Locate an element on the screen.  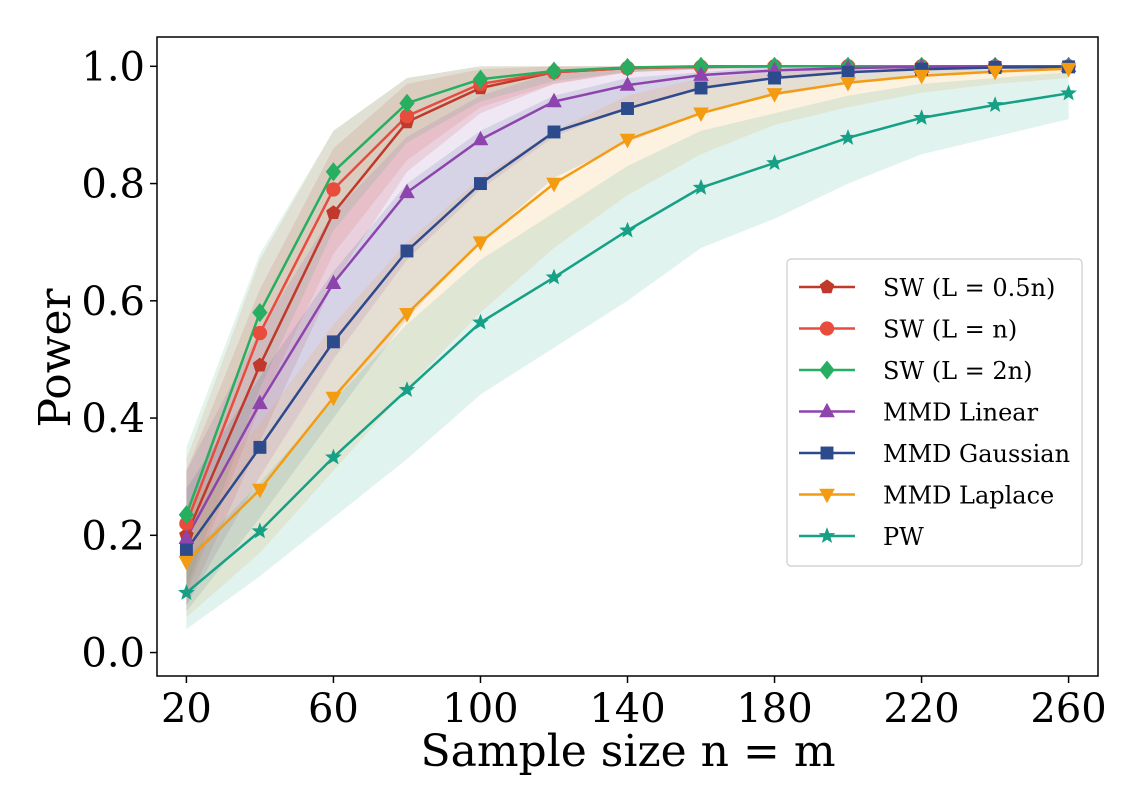
x-tick-label: 20 is located at coordinates (186, 709).